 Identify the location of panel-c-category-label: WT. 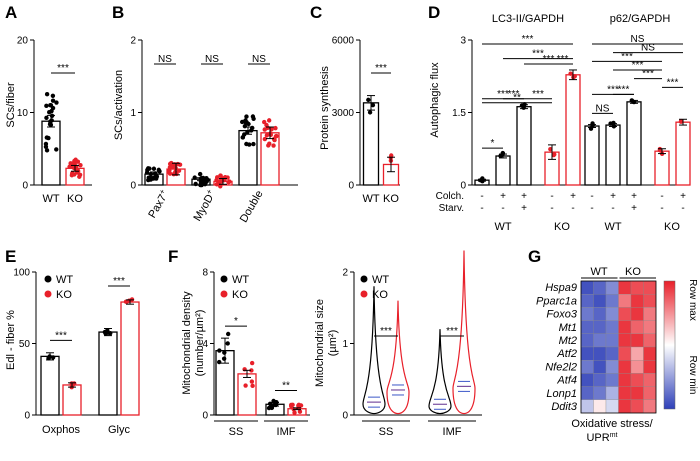
(370, 199).